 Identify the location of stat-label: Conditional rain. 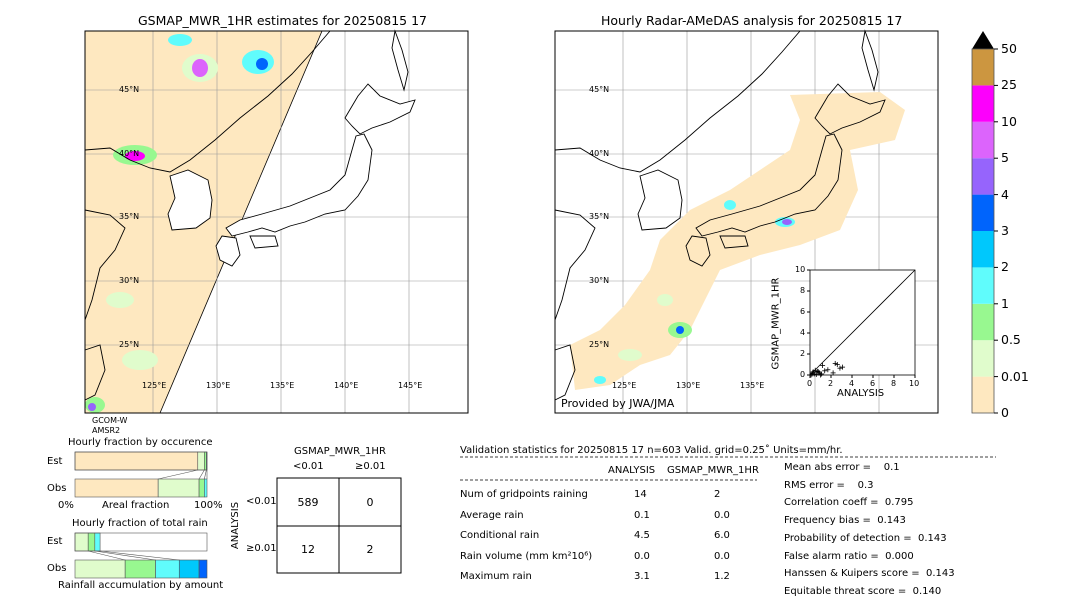
(500, 535).